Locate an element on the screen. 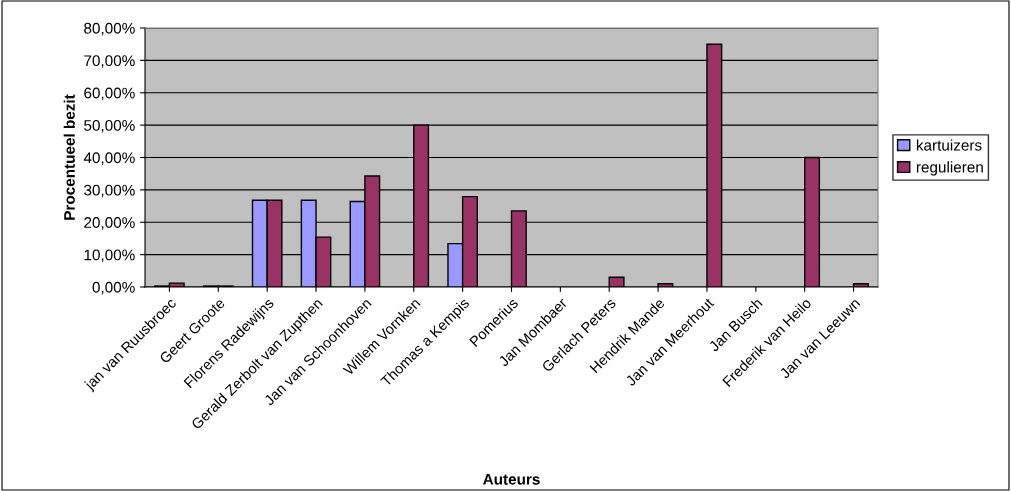 The height and width of the screenshot is (491, 1011). y-tick-label: 30,00% is located at coordinates (109, 191).